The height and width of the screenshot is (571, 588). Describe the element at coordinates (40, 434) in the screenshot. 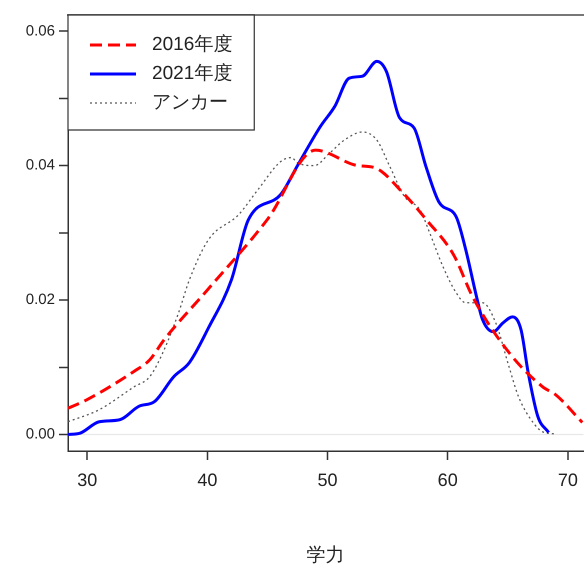

I see `y-tick-label: 0.00` at that location.